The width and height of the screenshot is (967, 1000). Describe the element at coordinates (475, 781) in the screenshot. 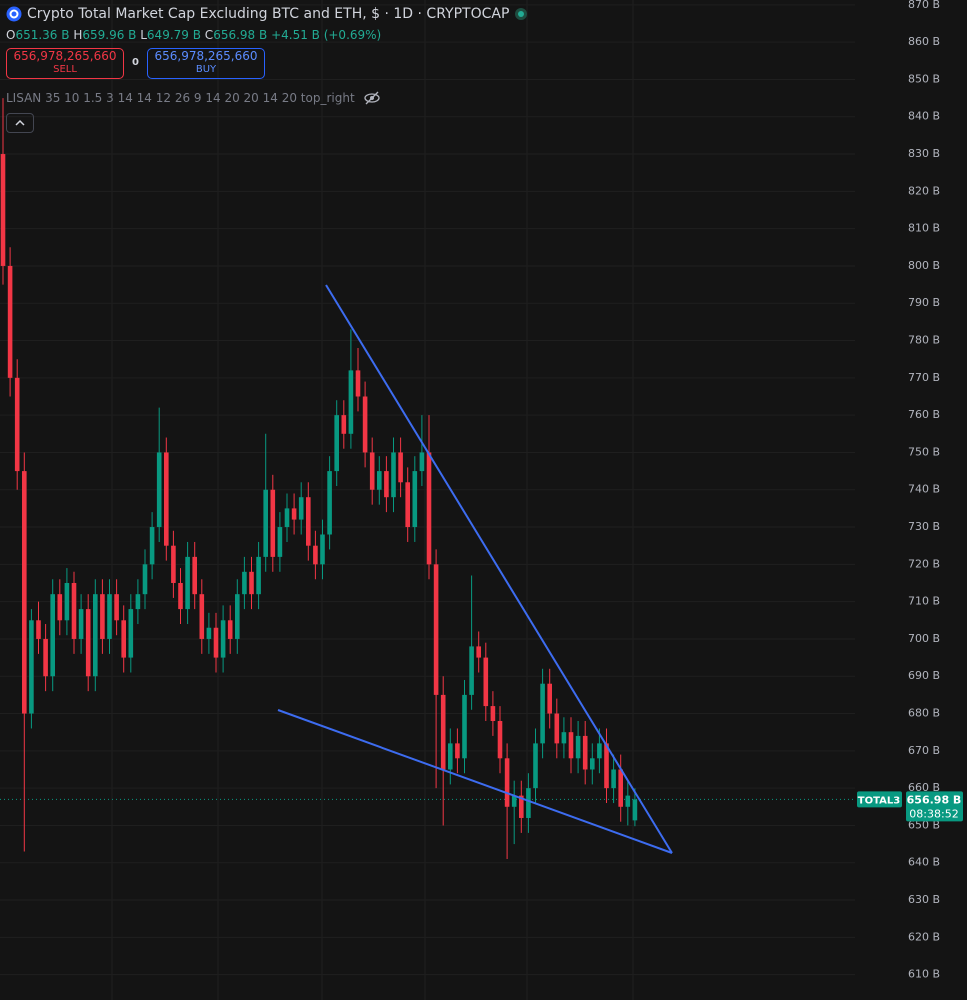

I see `trend-line` at that location.